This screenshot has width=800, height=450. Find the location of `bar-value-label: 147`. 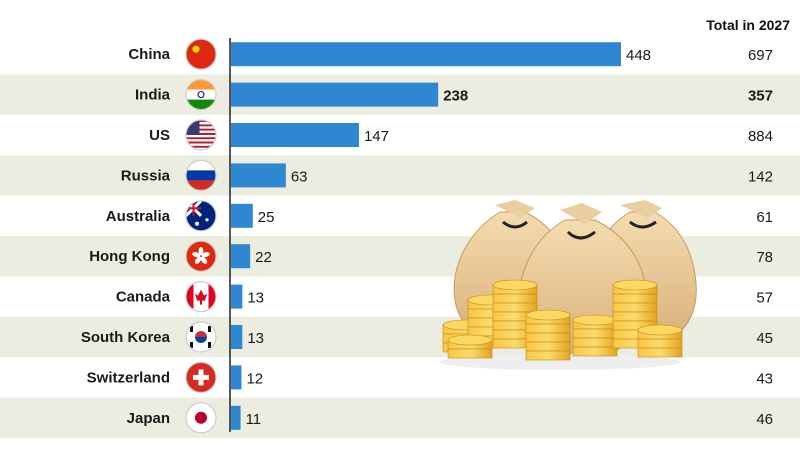

bar-value-label: 147 is located at coordinates (376, 136).